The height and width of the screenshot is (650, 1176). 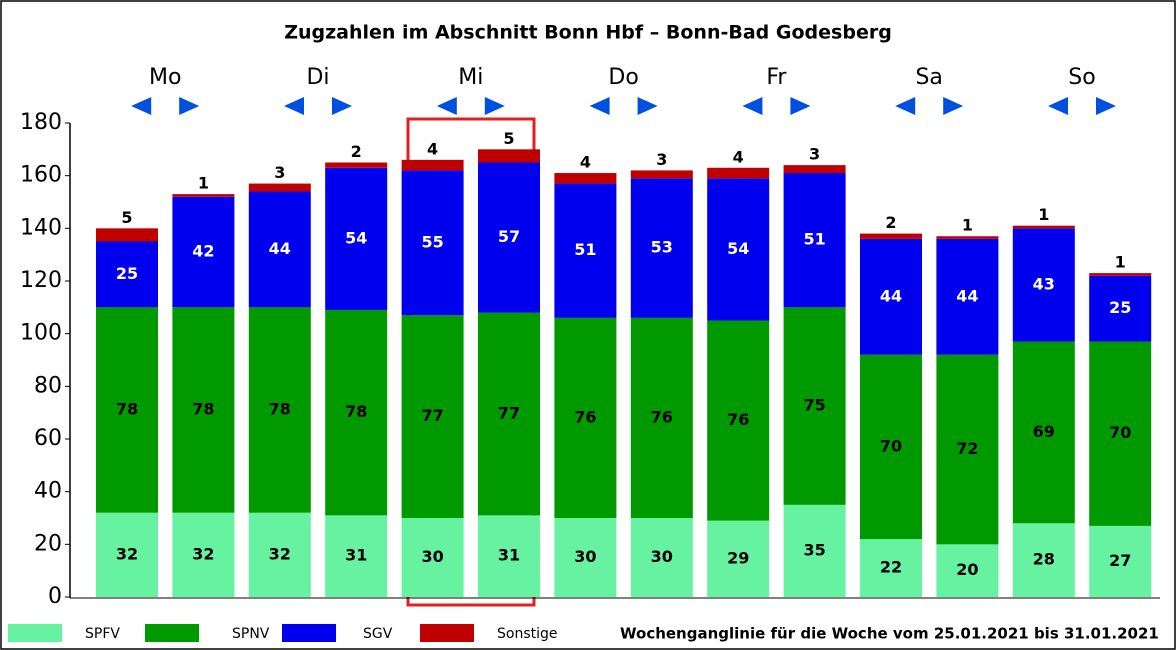 What do you see at coordinates (1044, 431) in the screenshot?
I see `value-label: 69` at bounding box center [1044, 431].